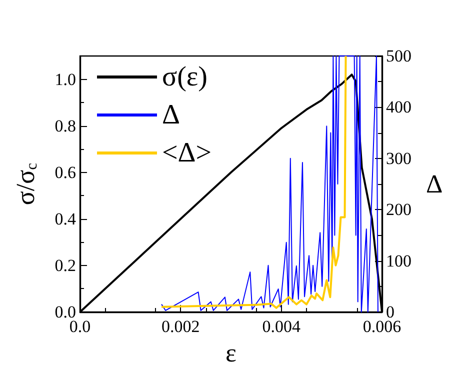 The height and width of the screenshot is (371, 464). I want to click on y-tick-label: 1.0, so click(65, 79).